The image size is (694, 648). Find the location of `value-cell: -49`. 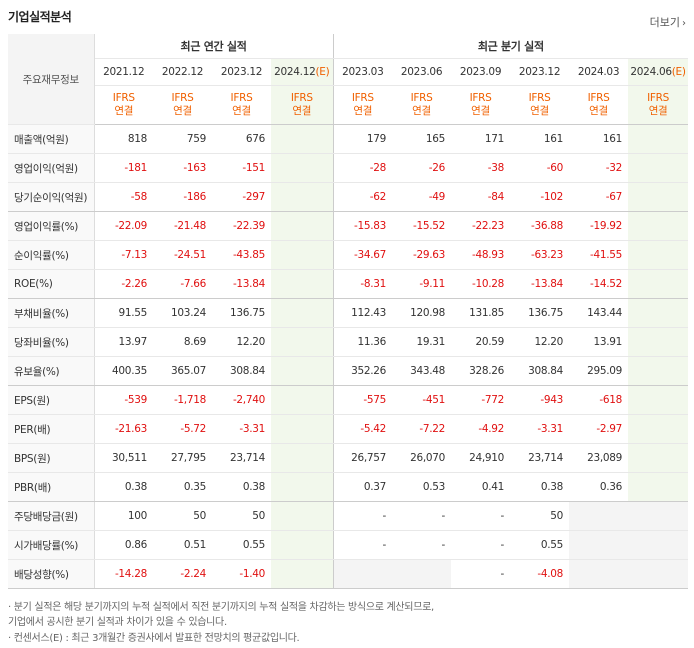

value-cell: -49 is located at coordinates (422, 197).